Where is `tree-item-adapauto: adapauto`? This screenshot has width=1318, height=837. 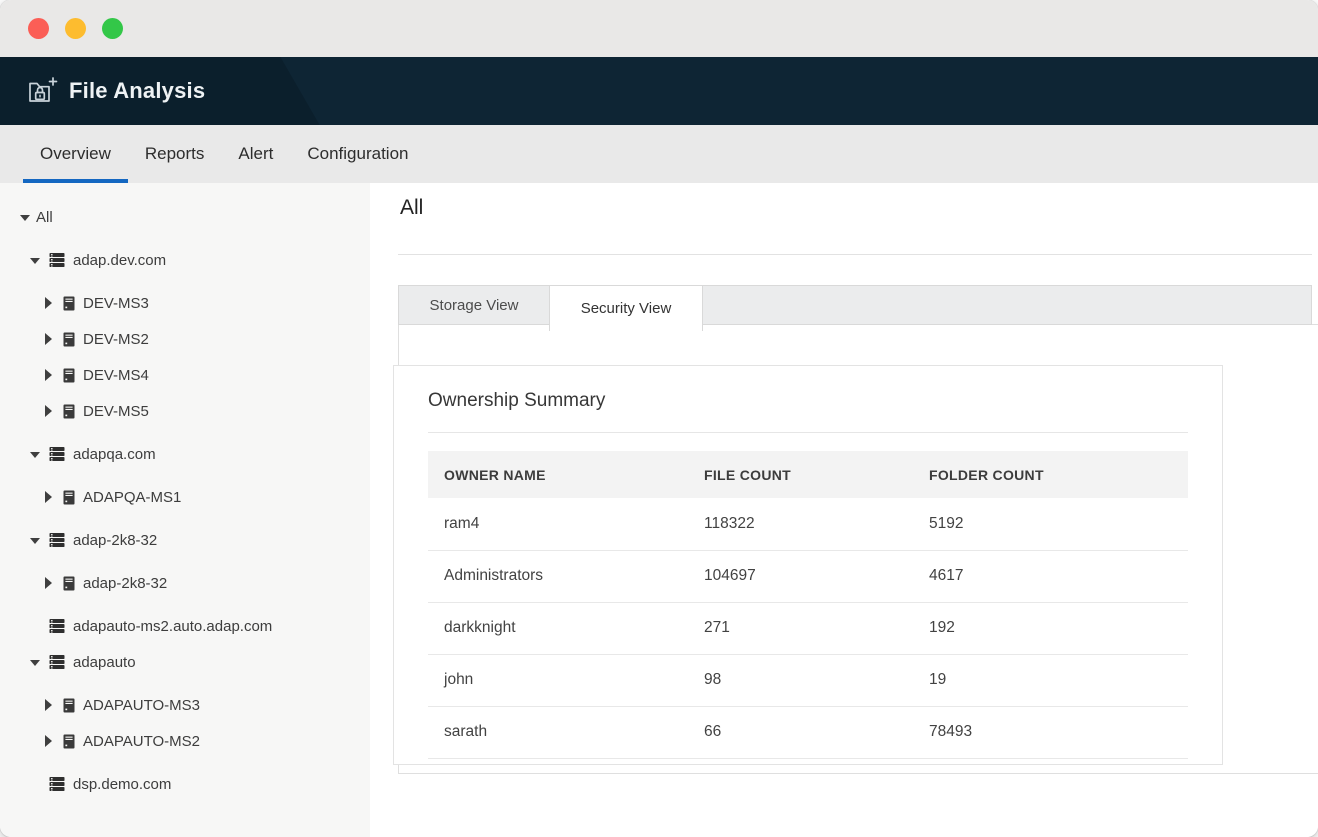
tree-item-adapauto: adapauto is located at coordinates (185, 662).